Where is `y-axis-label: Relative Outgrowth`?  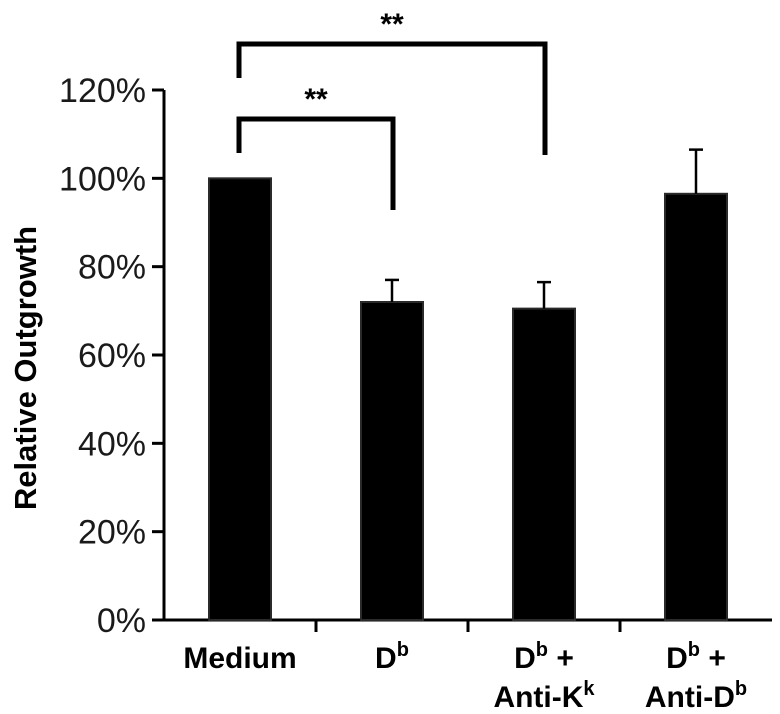
y-axis-label: Relative Outgrowth is located at coordinates (25, 368).